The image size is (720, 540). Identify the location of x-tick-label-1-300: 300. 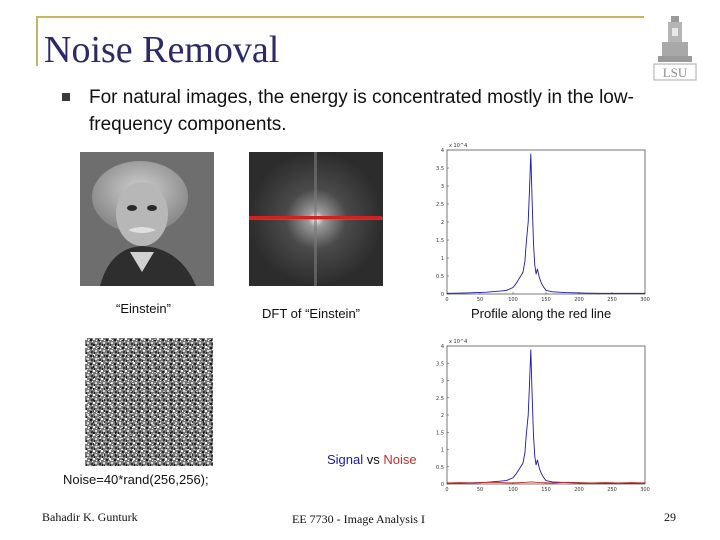
(645, 490).